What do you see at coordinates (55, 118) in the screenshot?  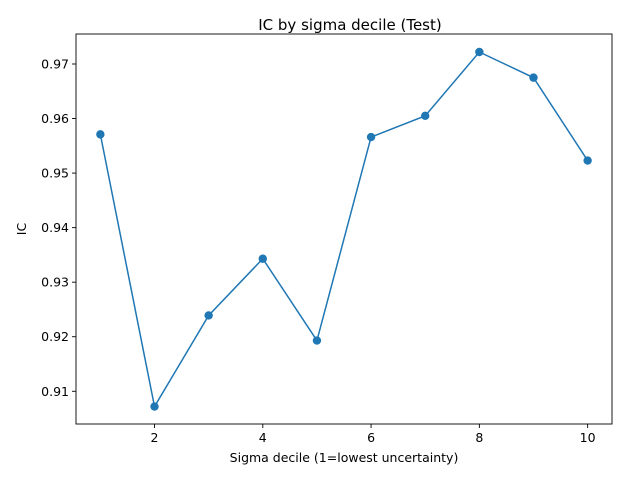 I see `y-tick-label: 0.96` at bounding box center [55, 118].